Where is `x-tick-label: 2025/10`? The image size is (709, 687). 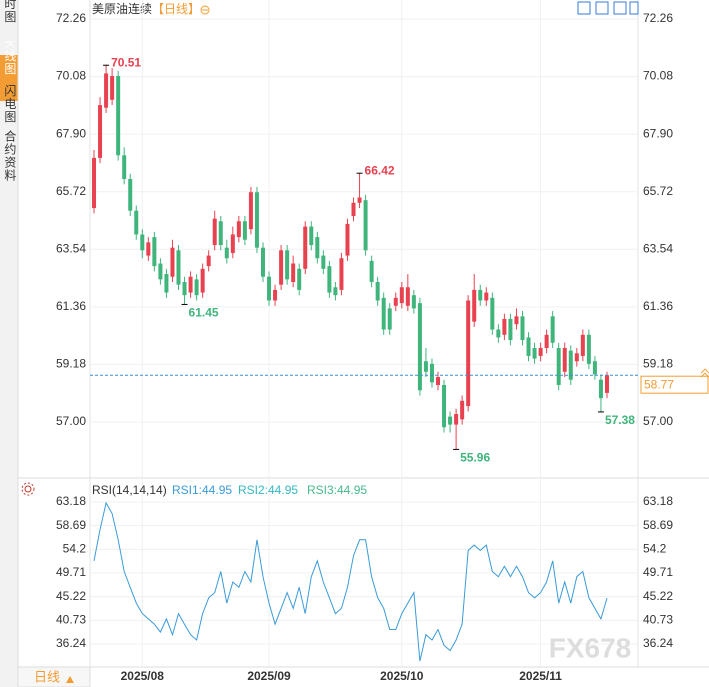 x-tick-label: 2025/10 is located at coordinates (402, 676).